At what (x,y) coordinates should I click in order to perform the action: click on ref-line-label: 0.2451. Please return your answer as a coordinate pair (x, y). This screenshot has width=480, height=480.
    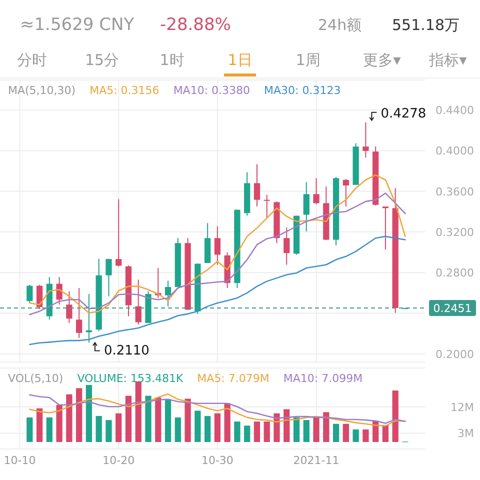
    Looking at the image, I should click on (452, 309).